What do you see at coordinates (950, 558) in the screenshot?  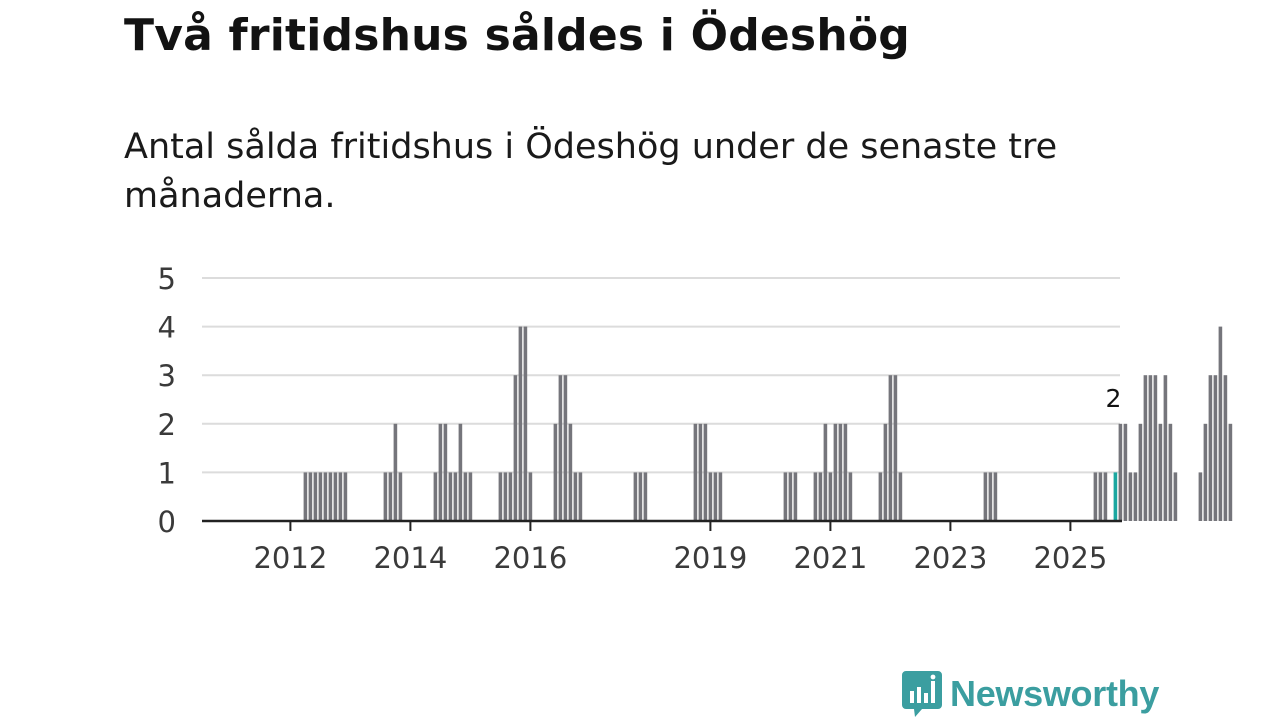 I see `x-tick-label: 2023` at bounding box center [950, 558].